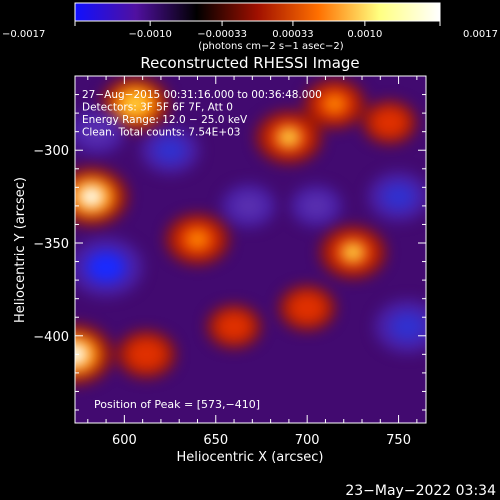  I want to click on y-tick-label: −400, so click(51, 337).